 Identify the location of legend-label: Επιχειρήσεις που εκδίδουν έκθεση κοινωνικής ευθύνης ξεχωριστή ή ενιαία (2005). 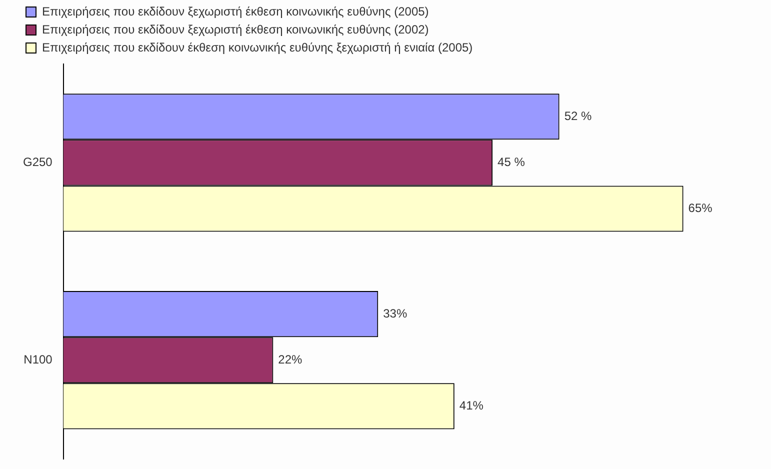
(257, 47).